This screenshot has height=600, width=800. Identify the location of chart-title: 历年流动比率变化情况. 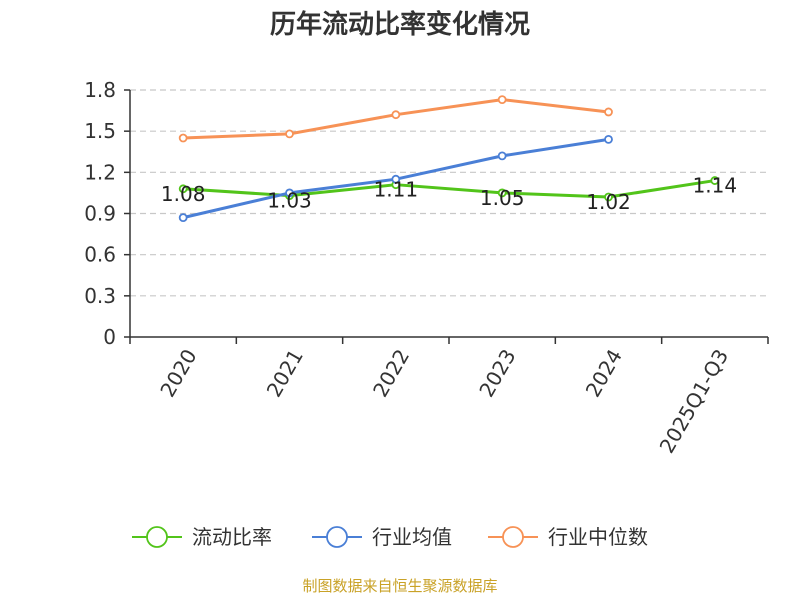
(400, 24).